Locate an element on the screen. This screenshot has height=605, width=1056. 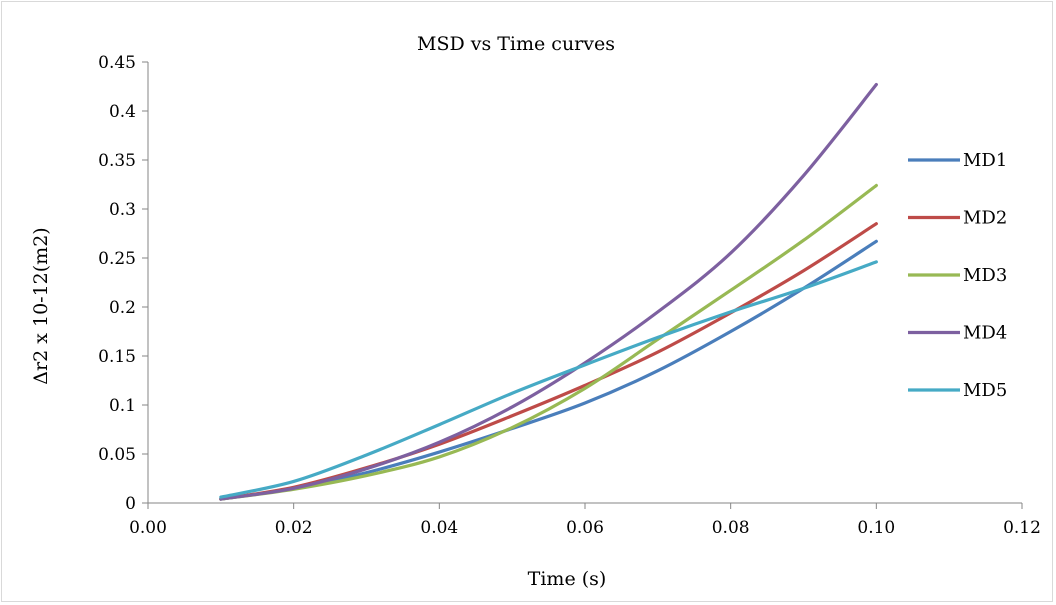
y-tick-label: 0.2 is located at coordinates (122, 308).